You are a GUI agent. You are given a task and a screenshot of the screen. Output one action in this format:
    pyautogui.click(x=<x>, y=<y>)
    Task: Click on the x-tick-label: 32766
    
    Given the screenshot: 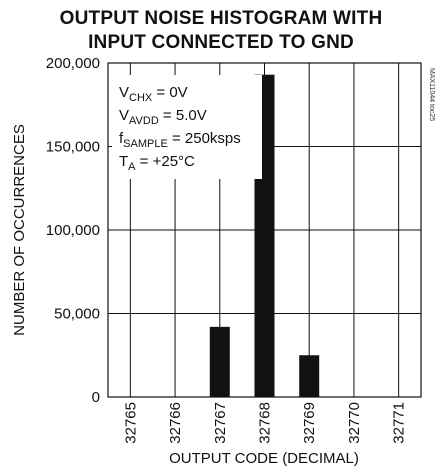 What is the action you would take?
    pyautogui.click(x=175, y=423)
    